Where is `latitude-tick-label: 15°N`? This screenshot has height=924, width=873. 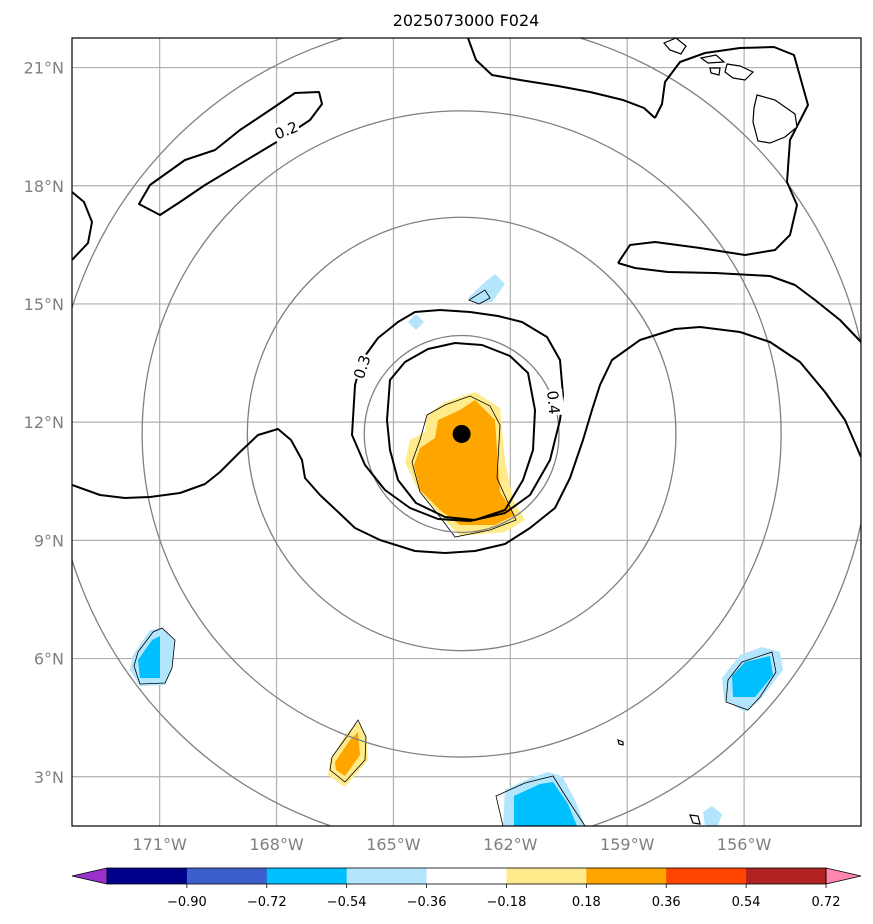 latitude-tick-label: 15°N is located at coordinates (44, 304).